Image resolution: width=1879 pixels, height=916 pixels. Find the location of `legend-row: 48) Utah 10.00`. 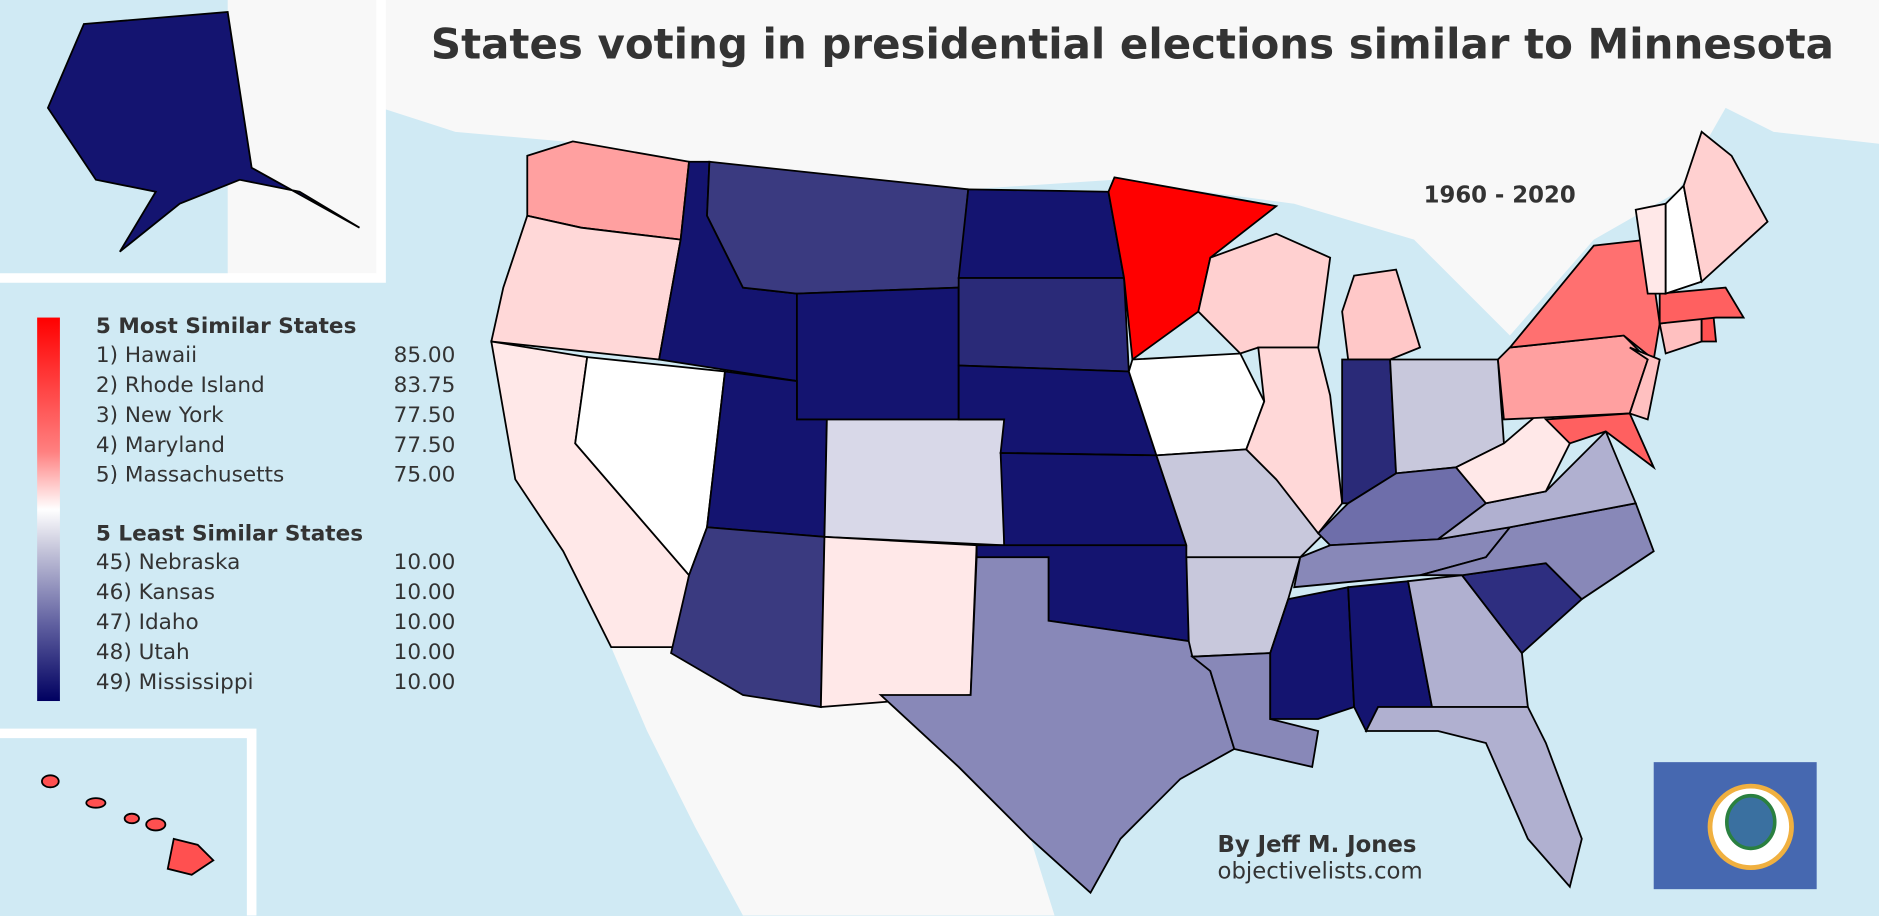

legend-row: 48) Utah 10.00 is located at coordinates (276, 655).